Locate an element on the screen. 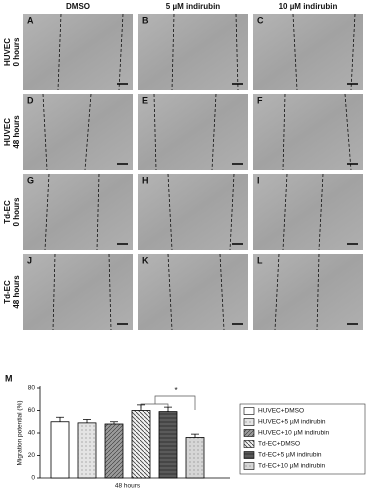  panel-label: C is located at coordinates (260, 20).